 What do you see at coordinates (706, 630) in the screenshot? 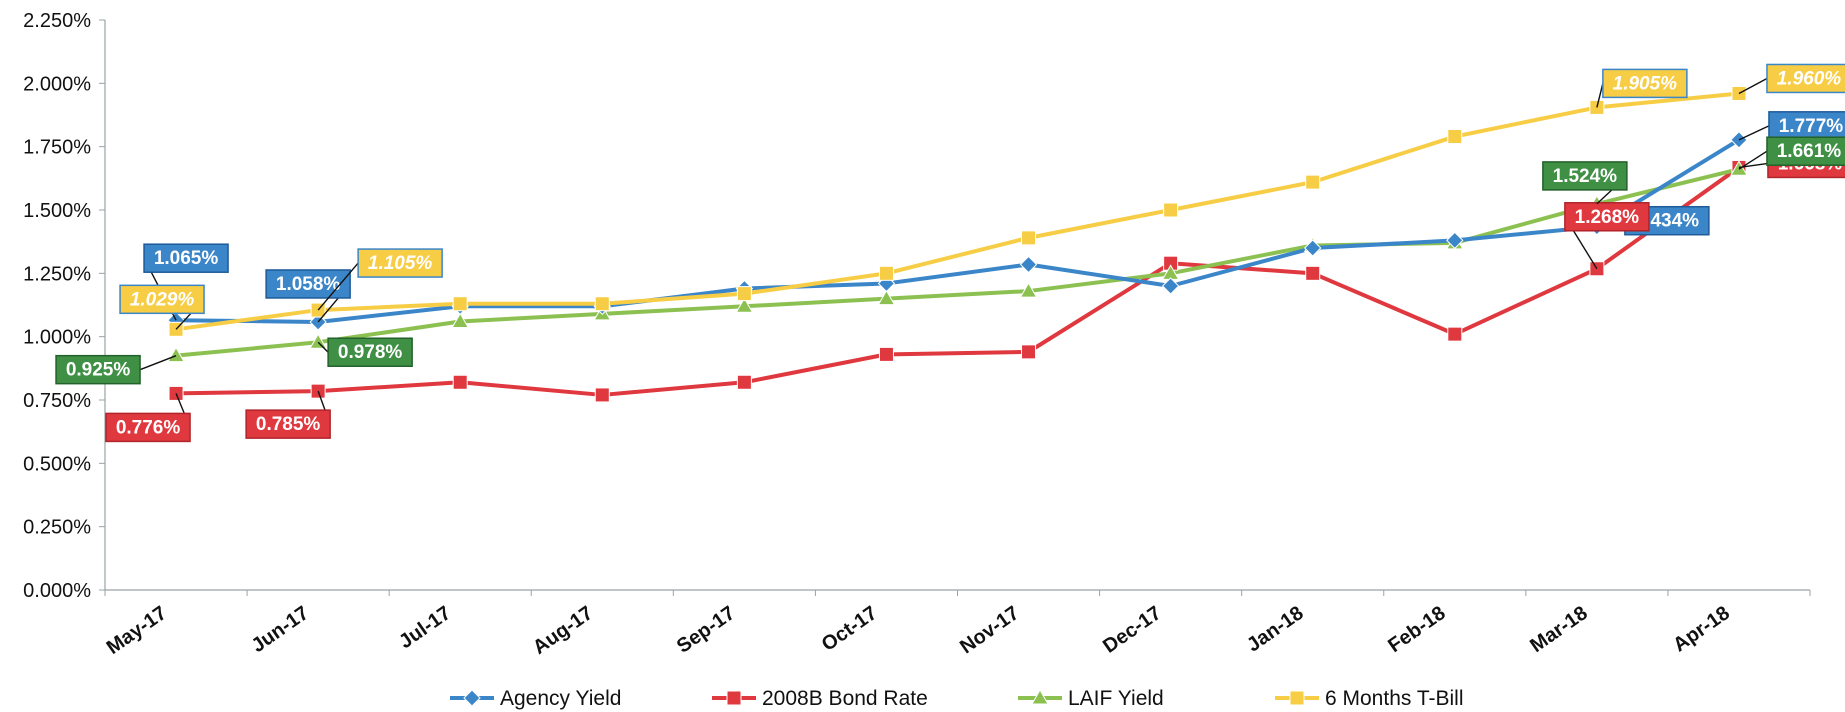
I see `x-tick-label: Sep-17` at bounding box center [706, 630].